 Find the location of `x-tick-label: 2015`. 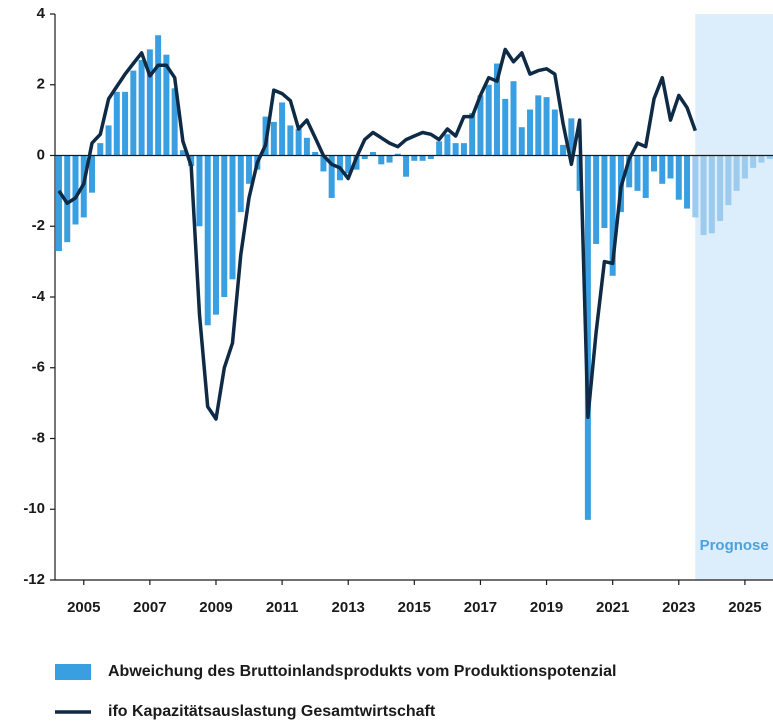

x-tick-label: 2015 is located at coordinates (414, 607).